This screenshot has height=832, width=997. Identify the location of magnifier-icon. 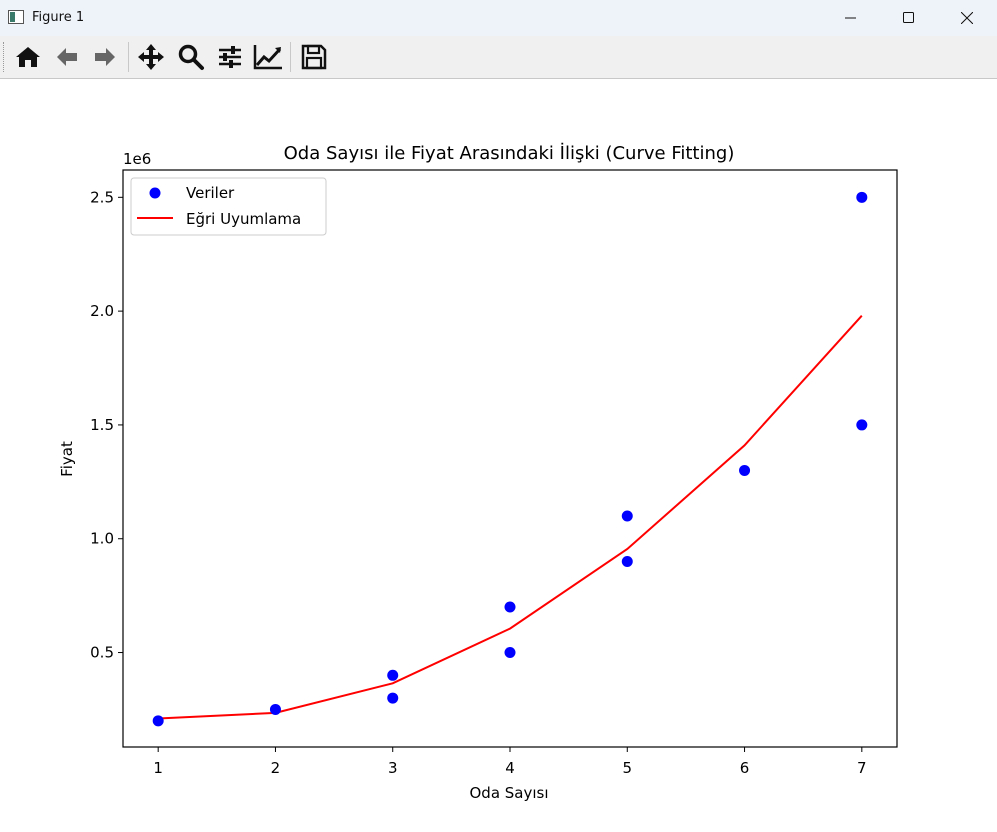
(191, 57).